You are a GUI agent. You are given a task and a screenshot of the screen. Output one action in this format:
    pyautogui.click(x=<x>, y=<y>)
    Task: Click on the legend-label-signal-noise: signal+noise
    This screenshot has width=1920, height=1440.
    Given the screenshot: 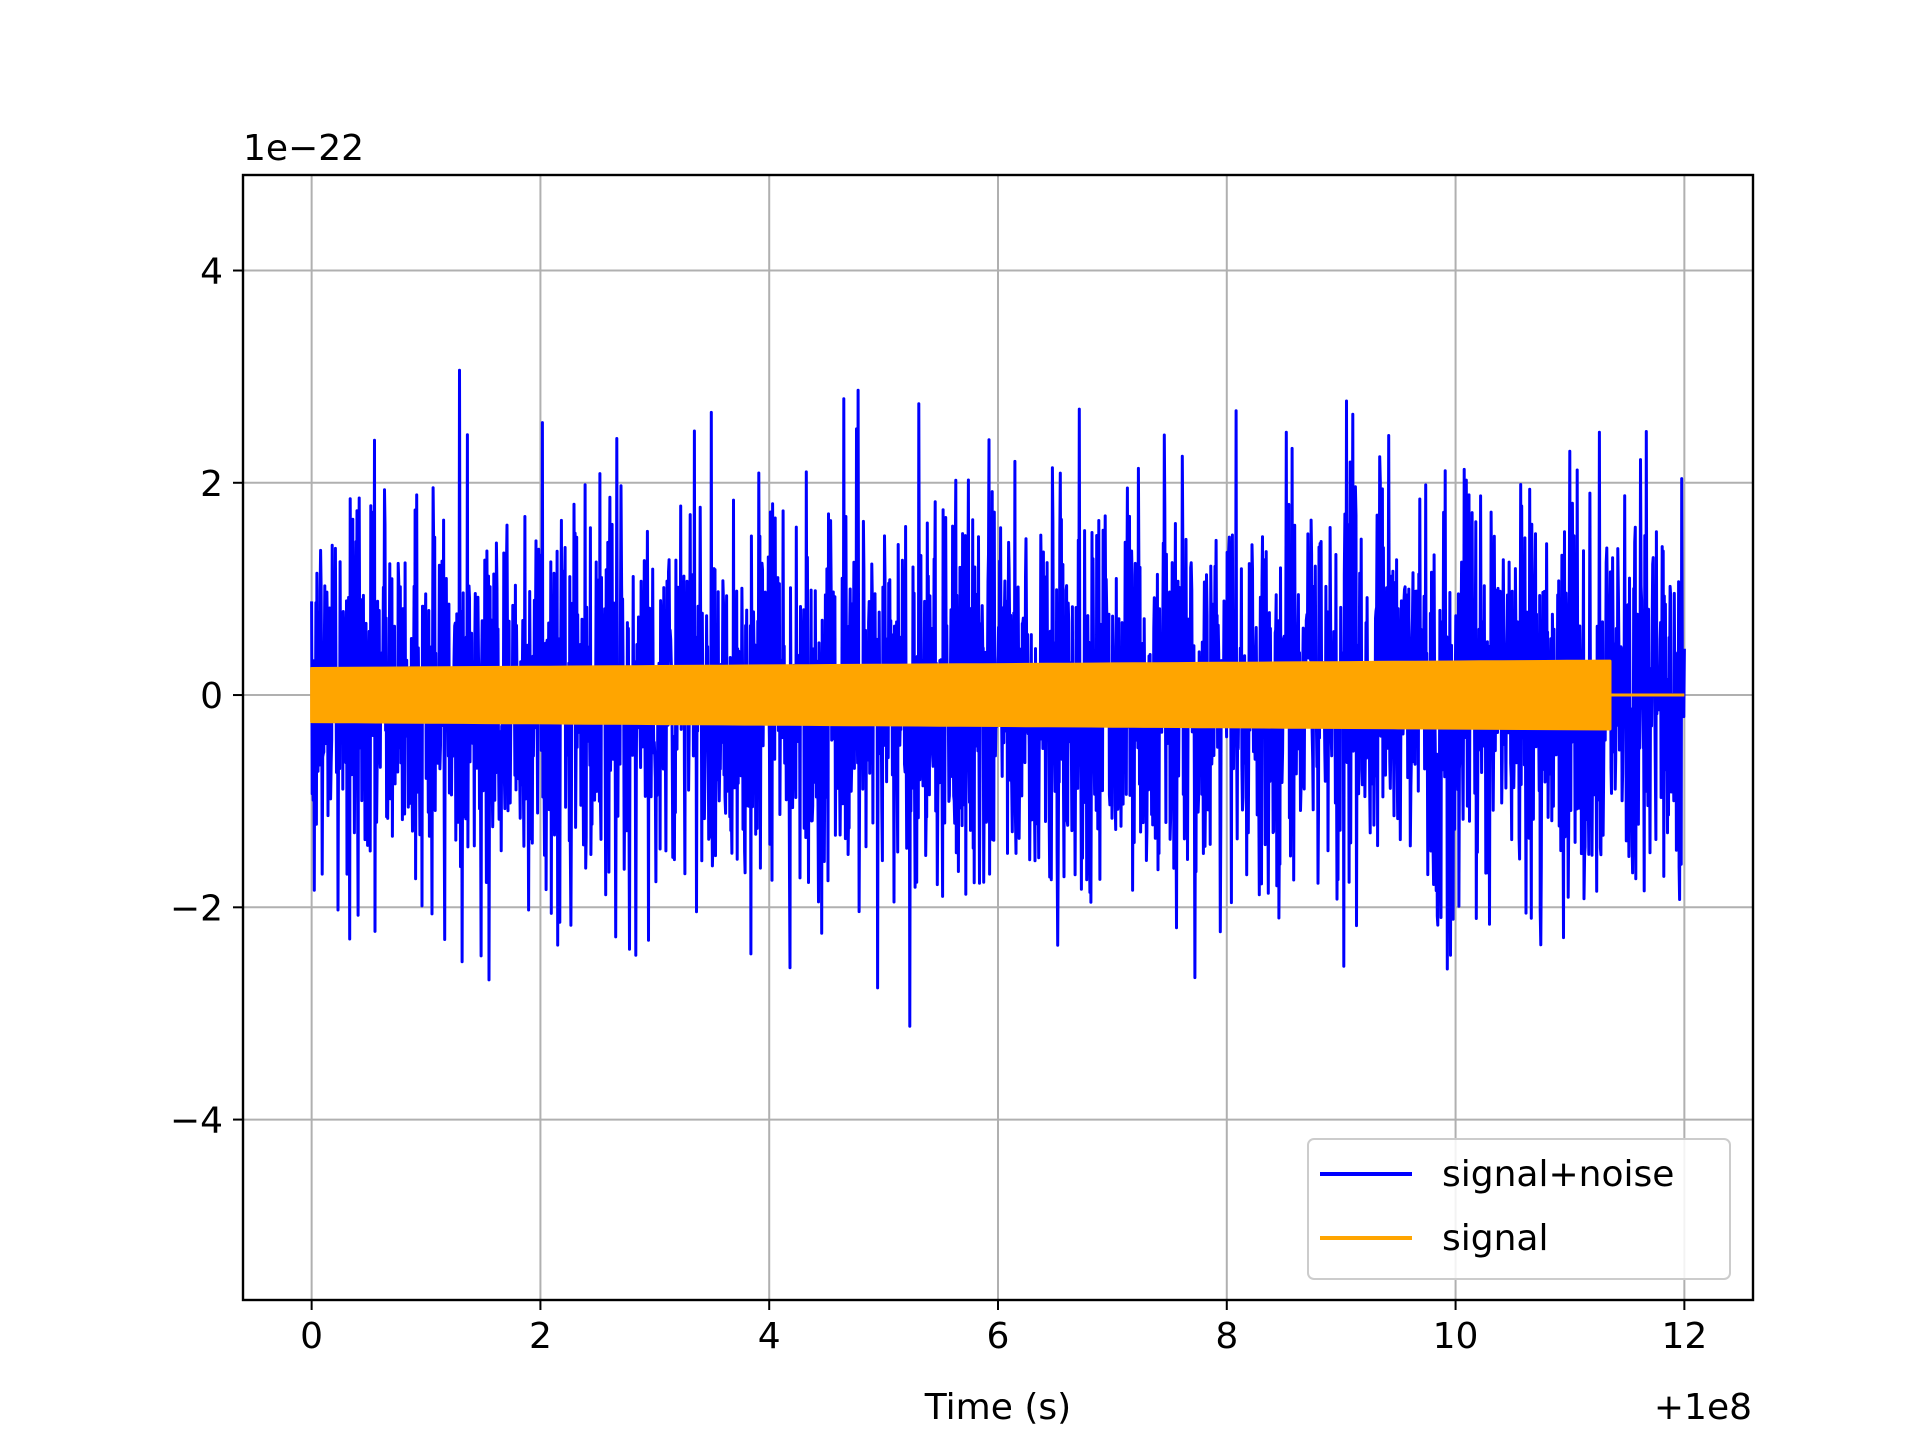 What is the action you would take?
    pyautogui.click(x=1558, y=1174)
    